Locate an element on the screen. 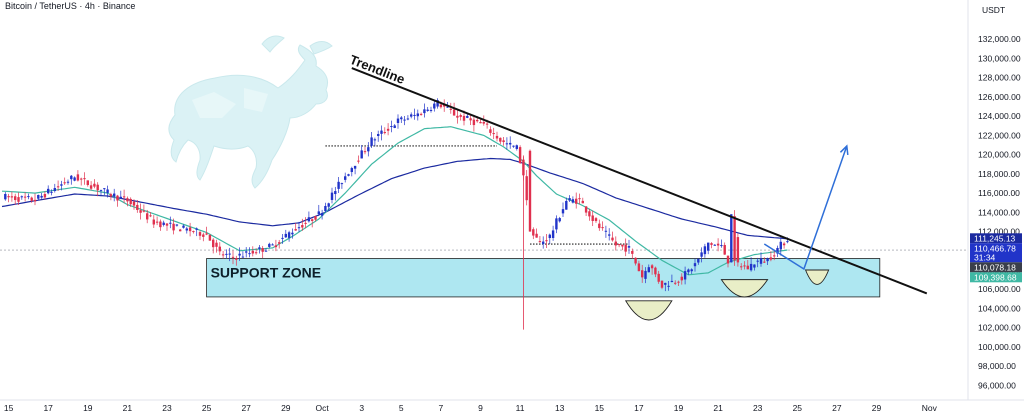 Image resolution: width=1024 pixels, height=415 pixels. x-tick-label: 21 is located at coordinates (718, 408).